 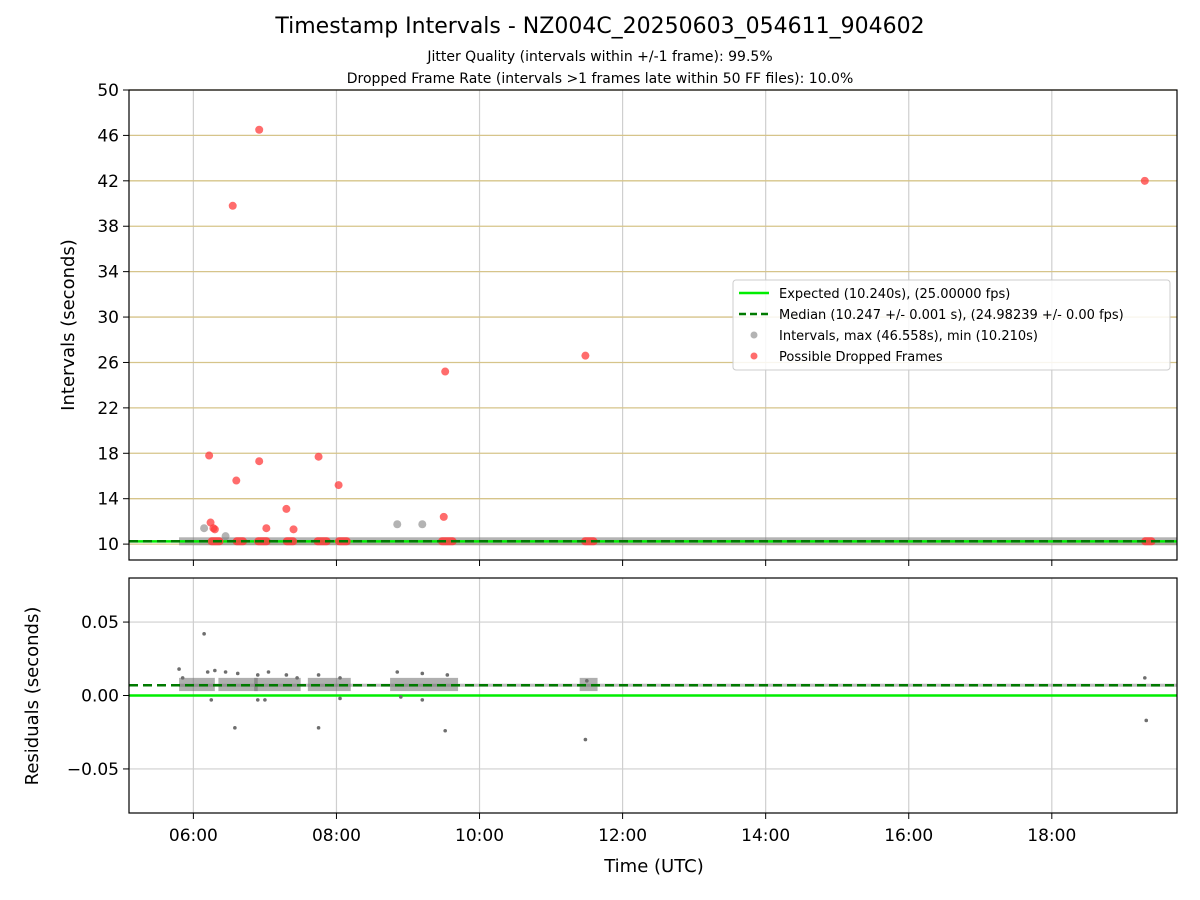 What do you see at coordinates (754, 335) in the screenshot?
I see `legend-intervals-swatch` at bounding box center [754, 335].